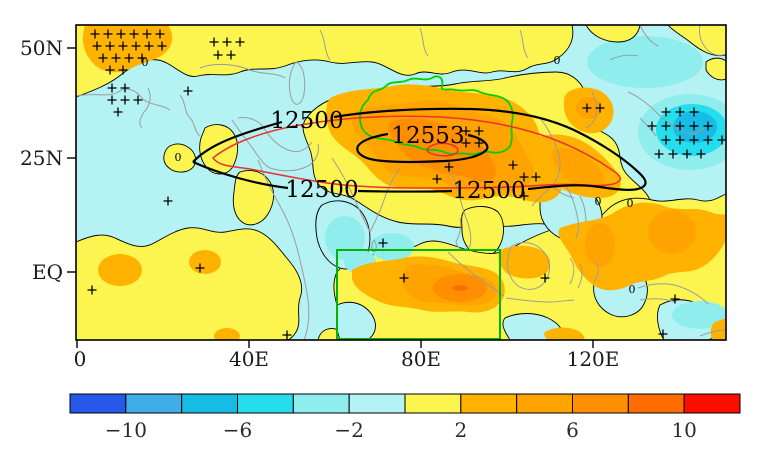  What do you see at coordinates (138, 112) in the screenshot?
I see `coastline-mediterranean` at bounding box center [138, 112].